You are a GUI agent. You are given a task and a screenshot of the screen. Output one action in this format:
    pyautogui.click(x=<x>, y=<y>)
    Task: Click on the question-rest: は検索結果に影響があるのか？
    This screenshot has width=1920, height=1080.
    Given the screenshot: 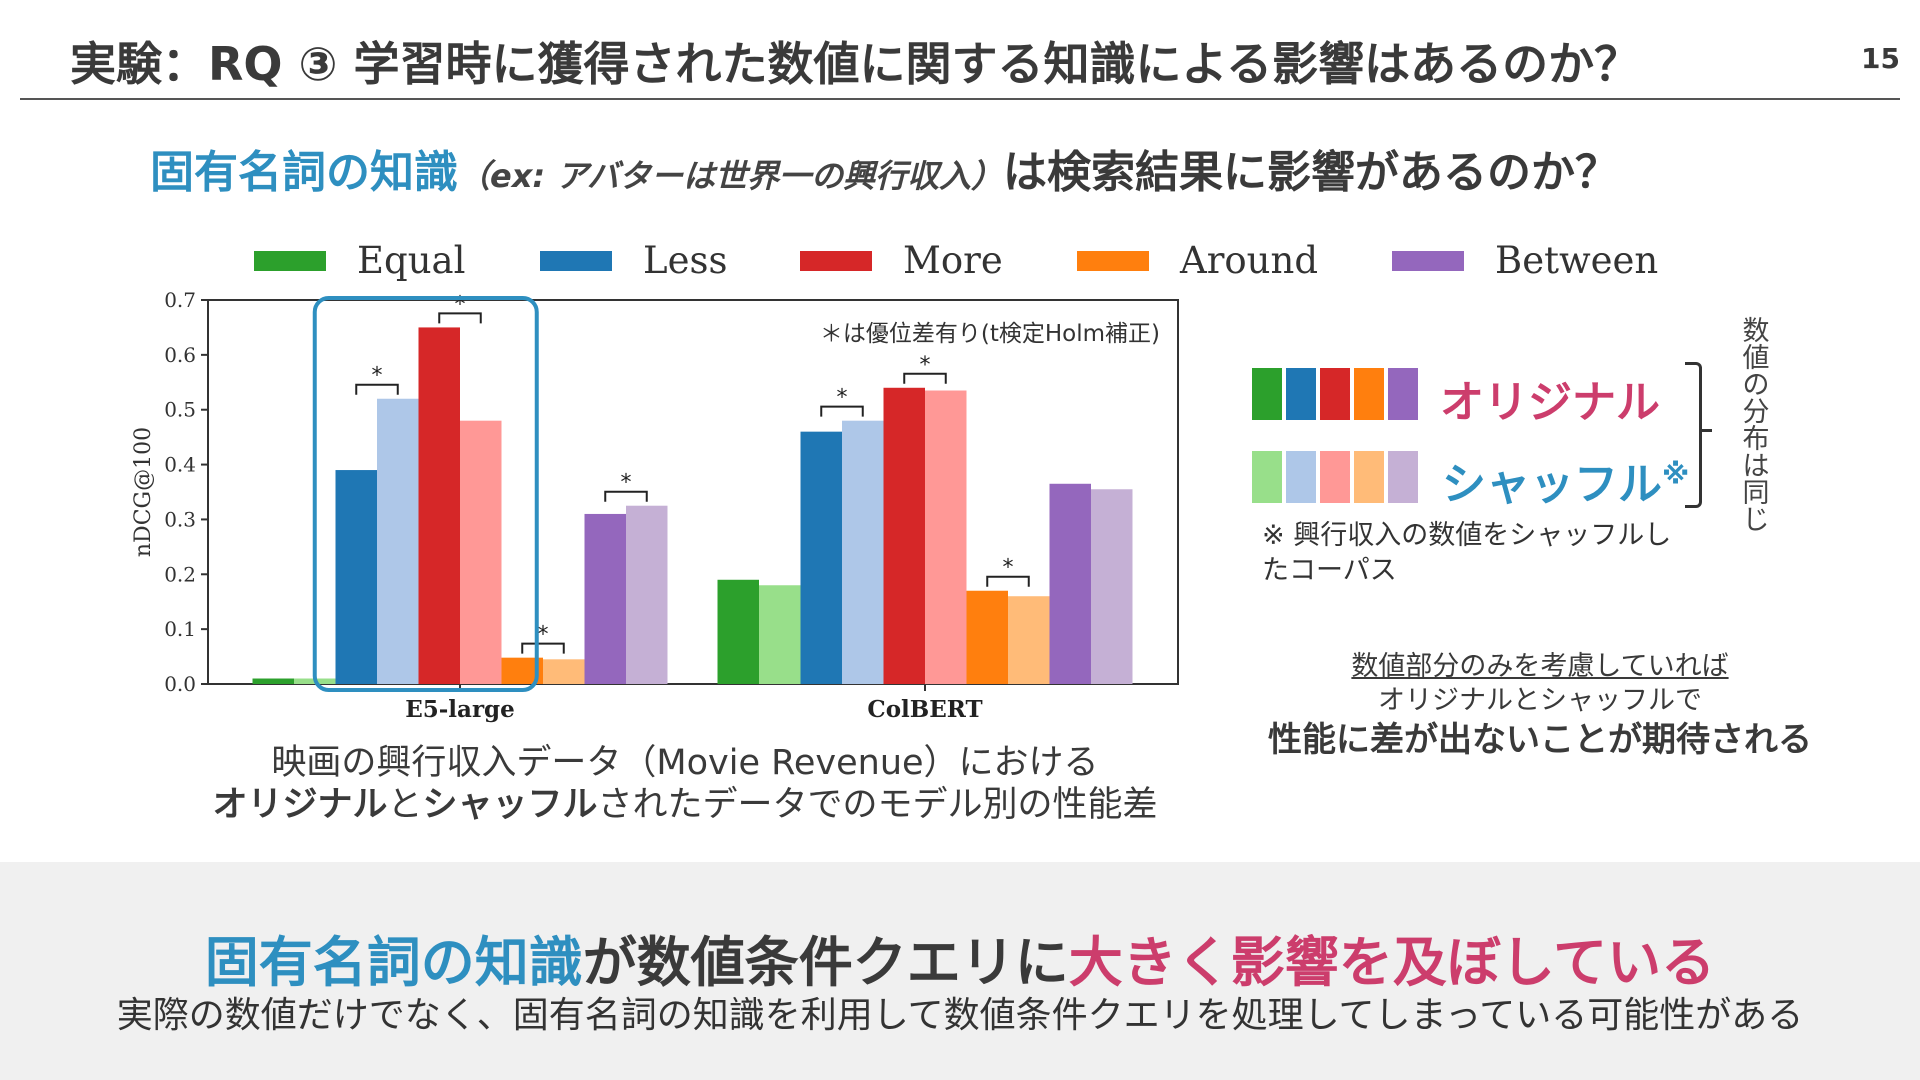 What is the action you would take?
    pyautogui.click(x=1311, y=172)
    